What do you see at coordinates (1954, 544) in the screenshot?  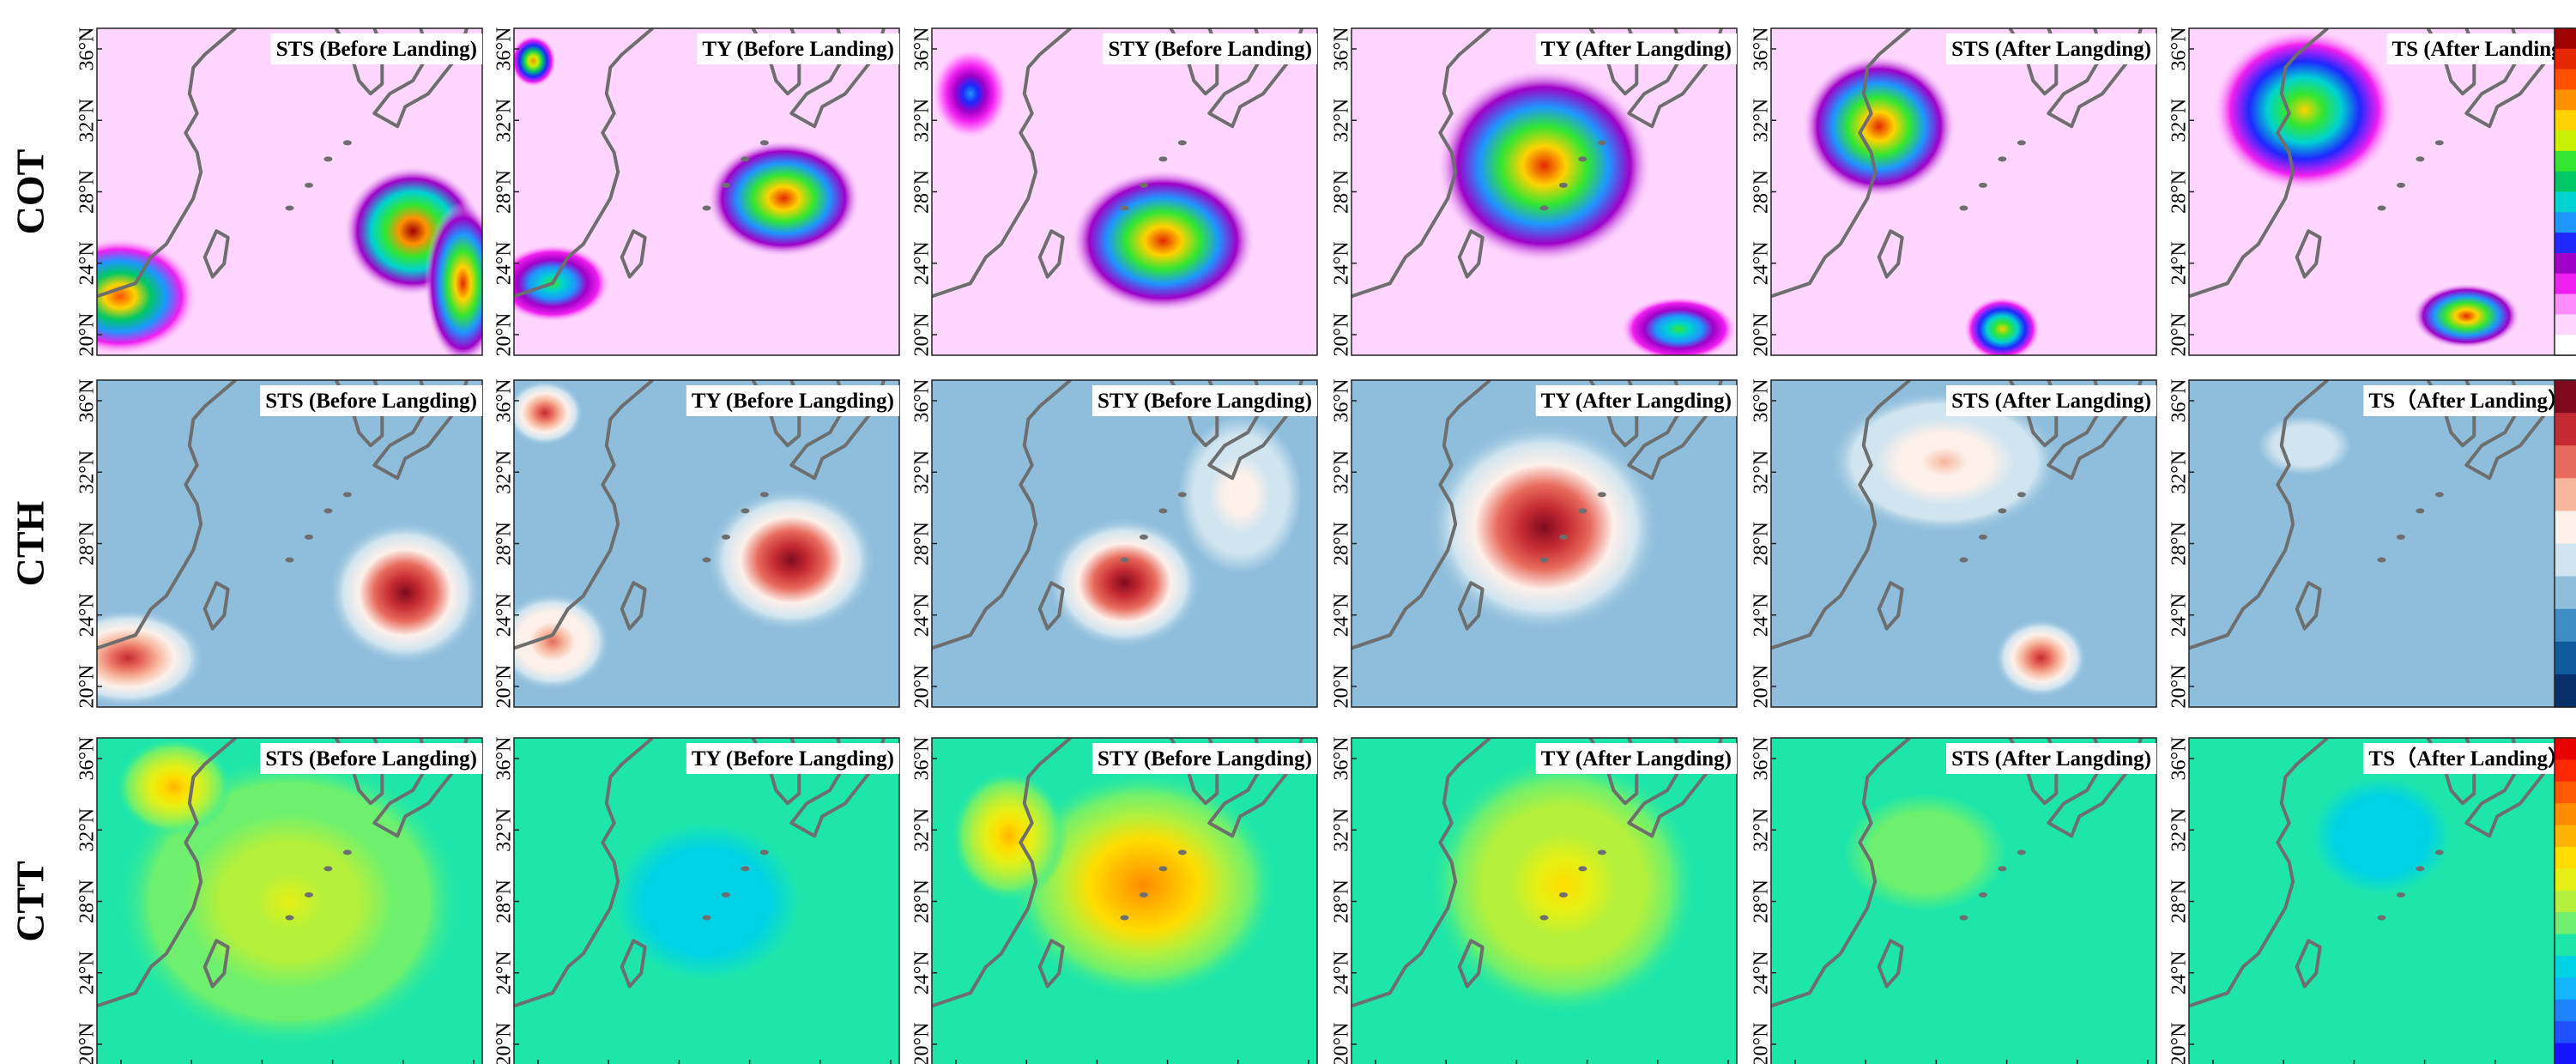 I see `map-panel: STS (After Langding) 36°N 32°N 28°N 24°N 20°N` at bounding box center [1954, 544].